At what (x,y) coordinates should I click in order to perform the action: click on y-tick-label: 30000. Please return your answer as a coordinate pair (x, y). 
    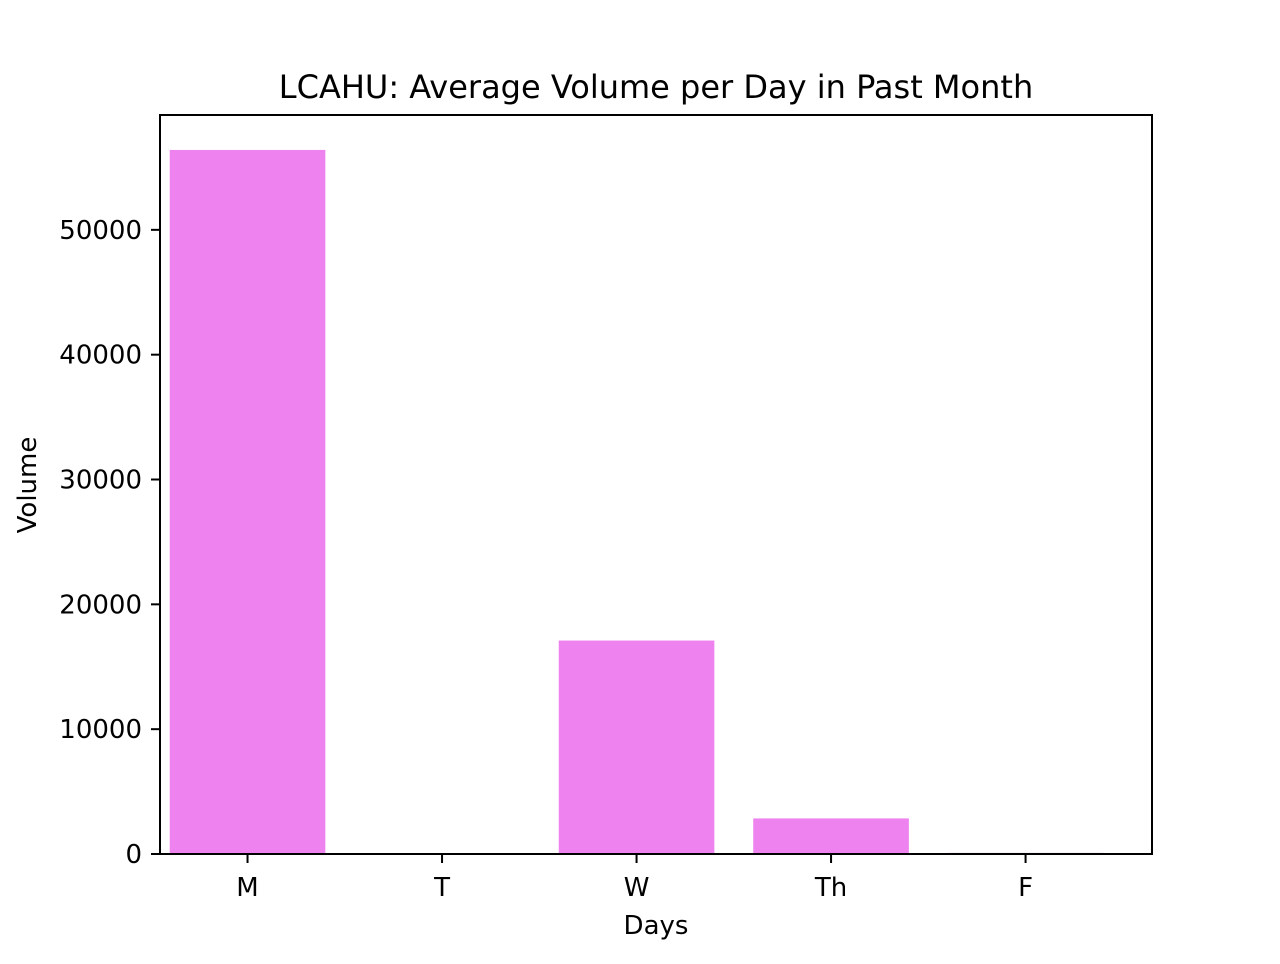
    Looking at the image, I should click on (100, 481).